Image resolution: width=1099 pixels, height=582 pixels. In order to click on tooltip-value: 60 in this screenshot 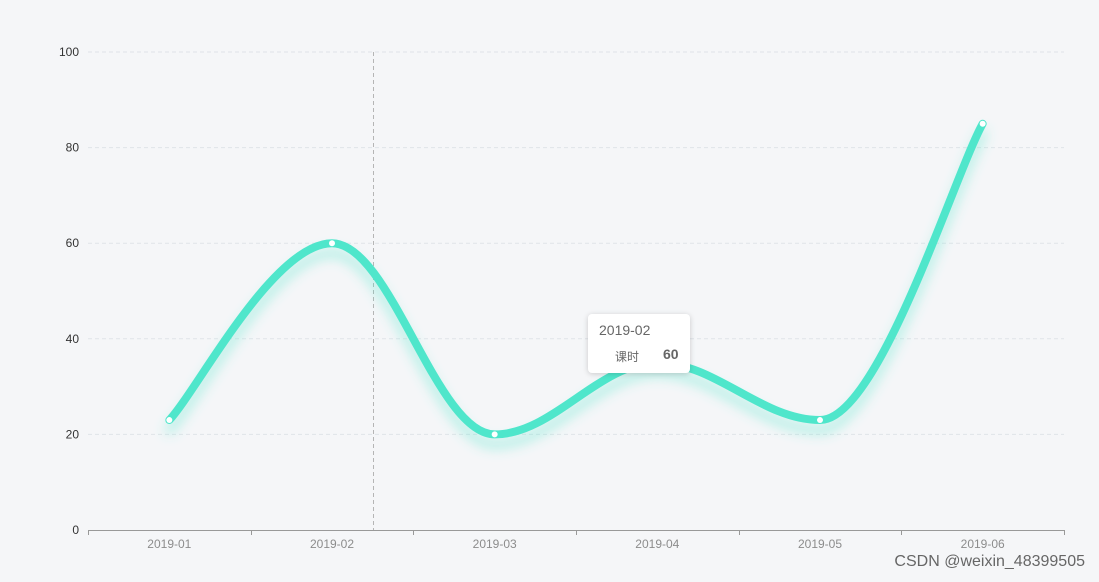, I will do `click(671, 354)`.